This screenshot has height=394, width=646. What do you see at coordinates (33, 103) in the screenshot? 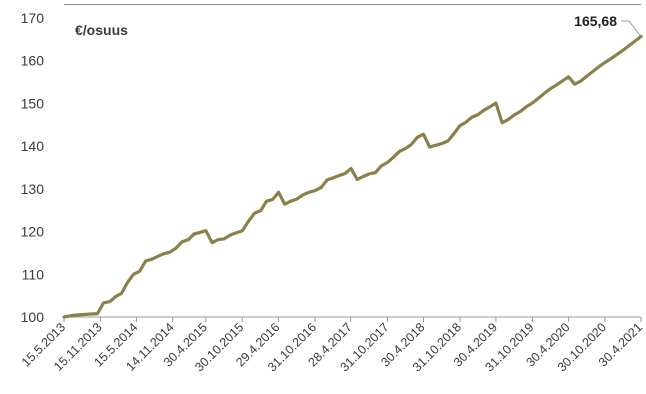
I see `y-tick-label: 150` at bounding box center [33, 103].